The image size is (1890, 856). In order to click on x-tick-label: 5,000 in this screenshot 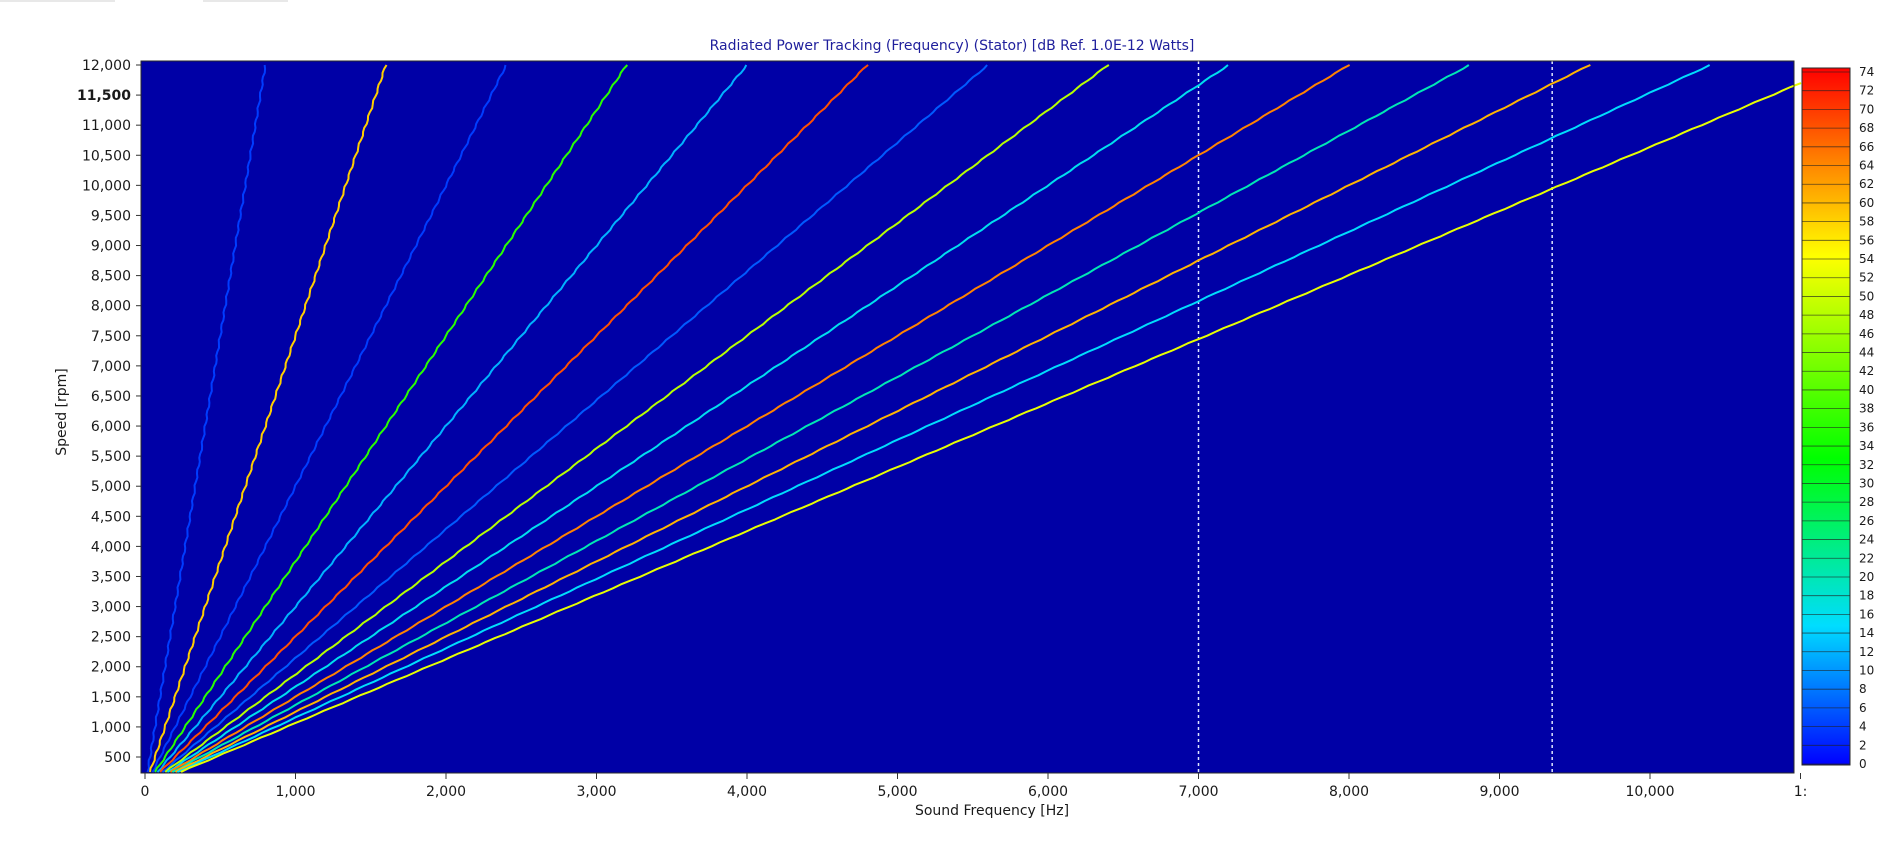, I will do `click(897, 792)`.